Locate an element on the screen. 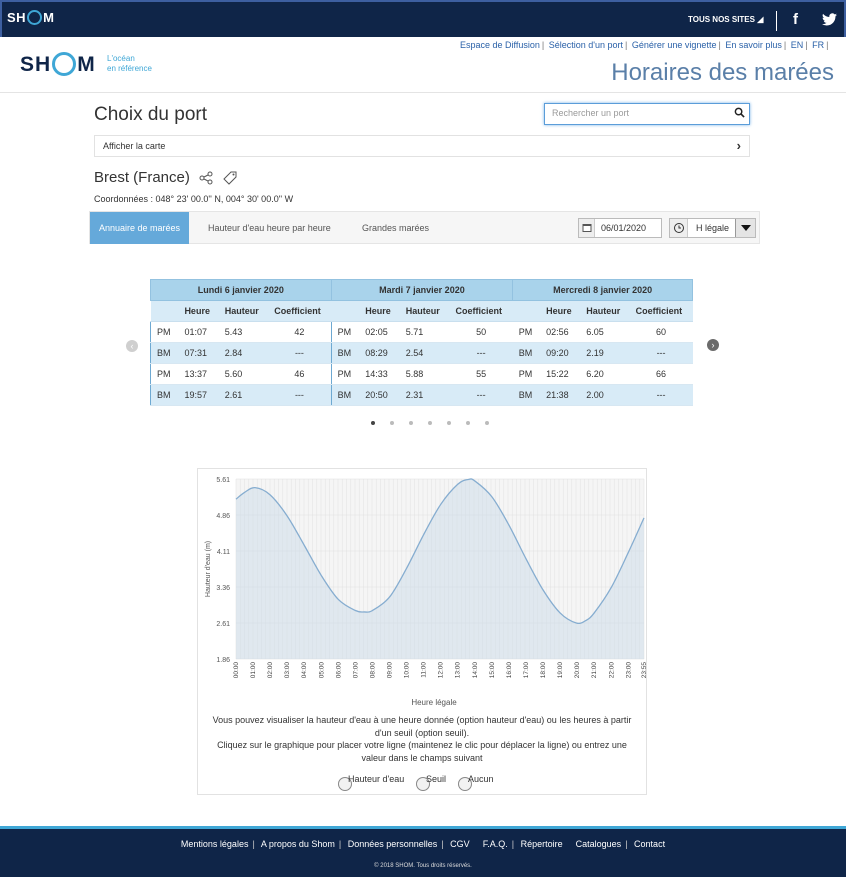 The width and height of the screenshot is (846, 877). tab-hourly-height: Hauteur d'eau heure par heure is located at coordinates (269, 228).